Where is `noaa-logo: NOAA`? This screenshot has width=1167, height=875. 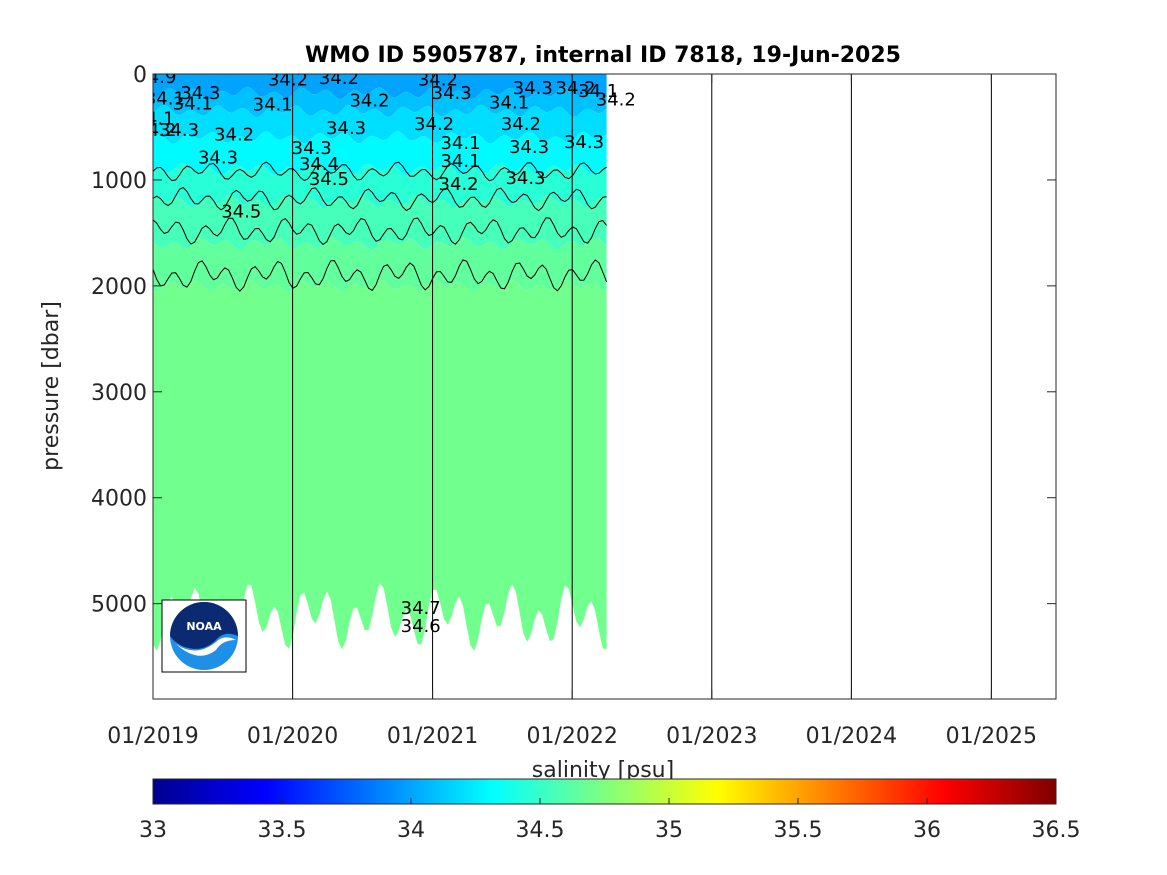
noaa-logo: NOAA is located at coordinates (204, 636).